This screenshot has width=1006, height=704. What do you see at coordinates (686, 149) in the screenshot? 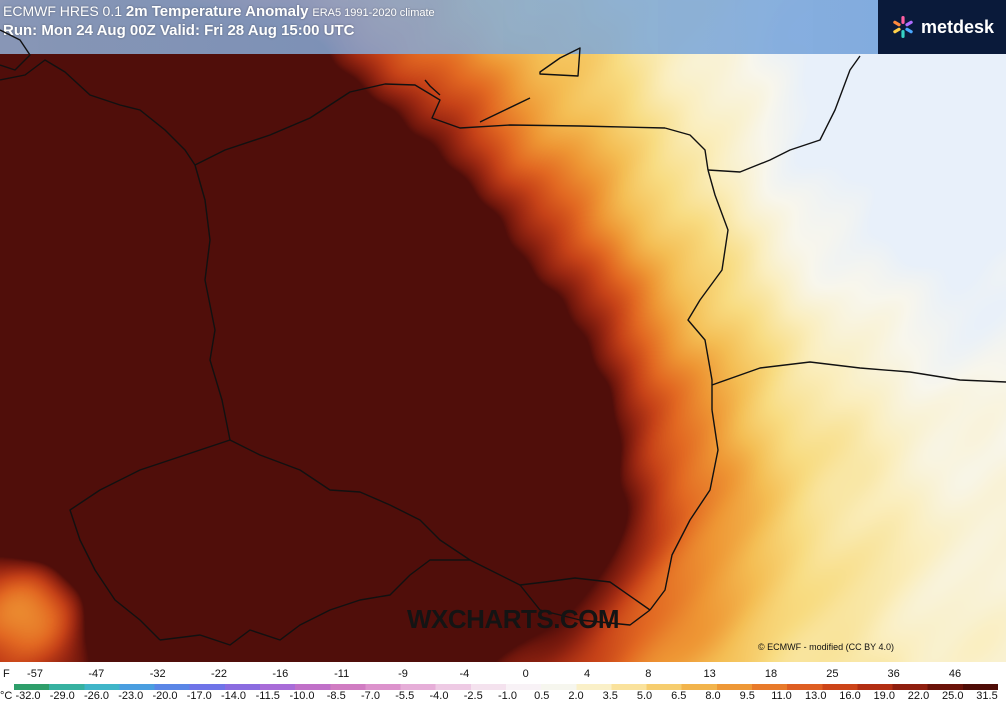
I see `kaliningrad-border` at bounding box center [686, 149].